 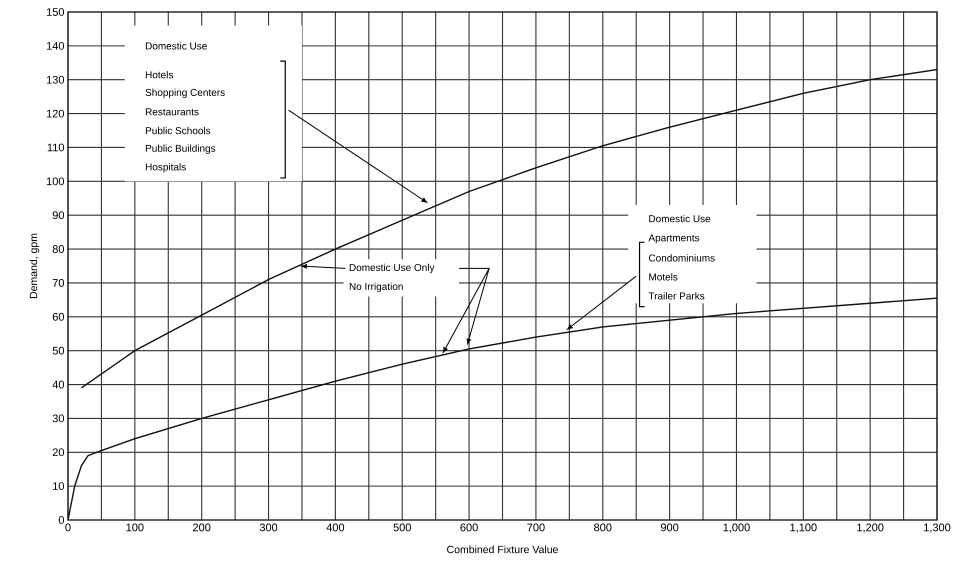 I want to click on x-tick-label: 1,100, so click(x=803, y=528).